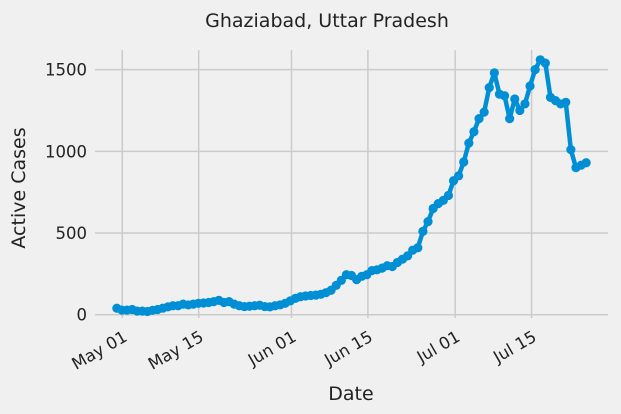  Describe the element at coordinates (514, 347) in the screenshot. I see `x-tick-label: Jul 15` at that location.